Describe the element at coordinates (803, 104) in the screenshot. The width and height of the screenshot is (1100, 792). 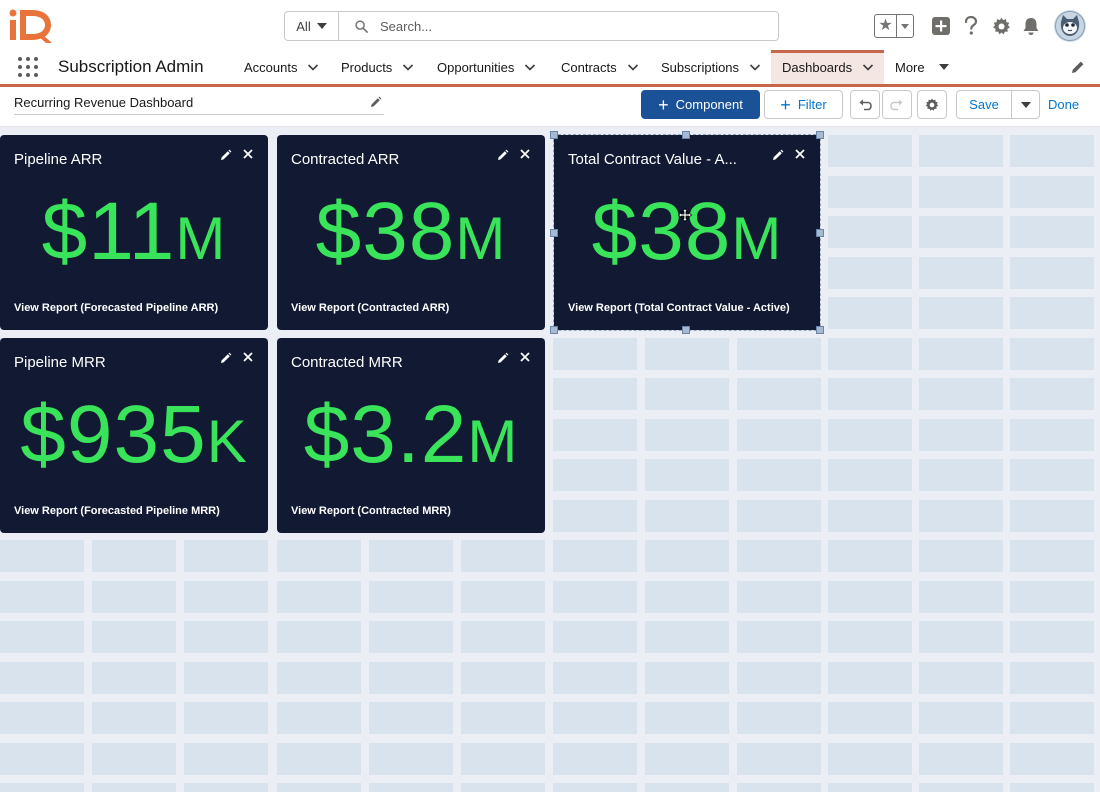
I see `add-filter-button: + Filter` at that location.